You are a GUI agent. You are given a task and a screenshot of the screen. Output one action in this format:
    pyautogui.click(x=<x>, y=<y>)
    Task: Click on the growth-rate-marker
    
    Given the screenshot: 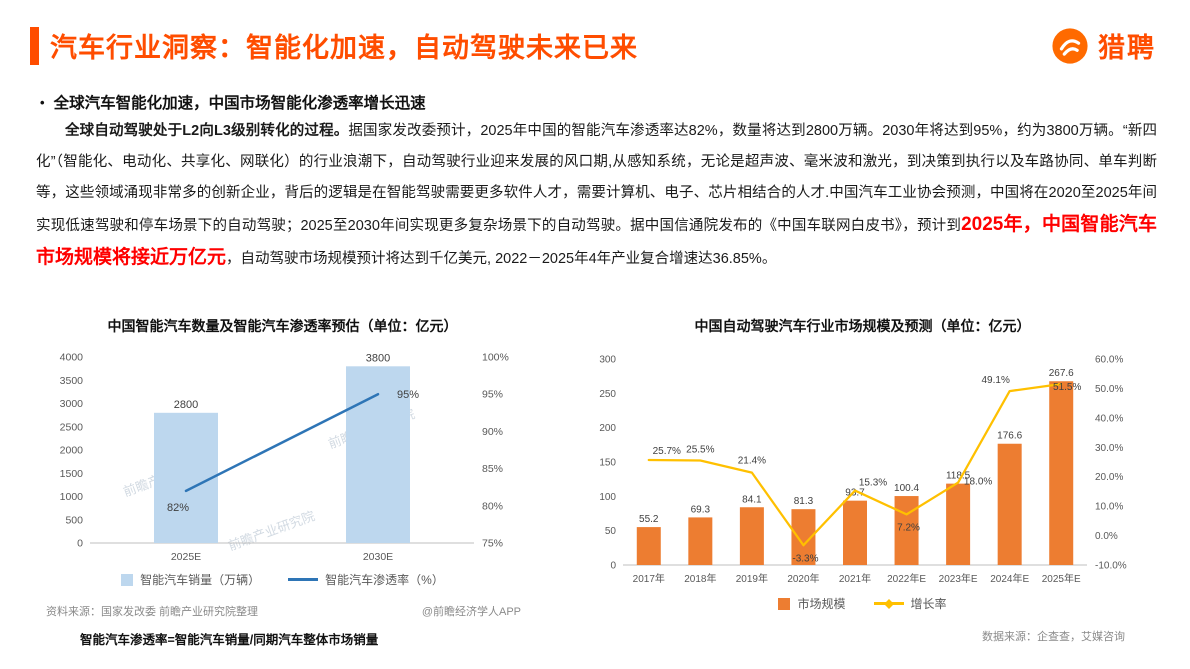 What is the action you would take?
    pyautogui.click(x=888, y=603)
    